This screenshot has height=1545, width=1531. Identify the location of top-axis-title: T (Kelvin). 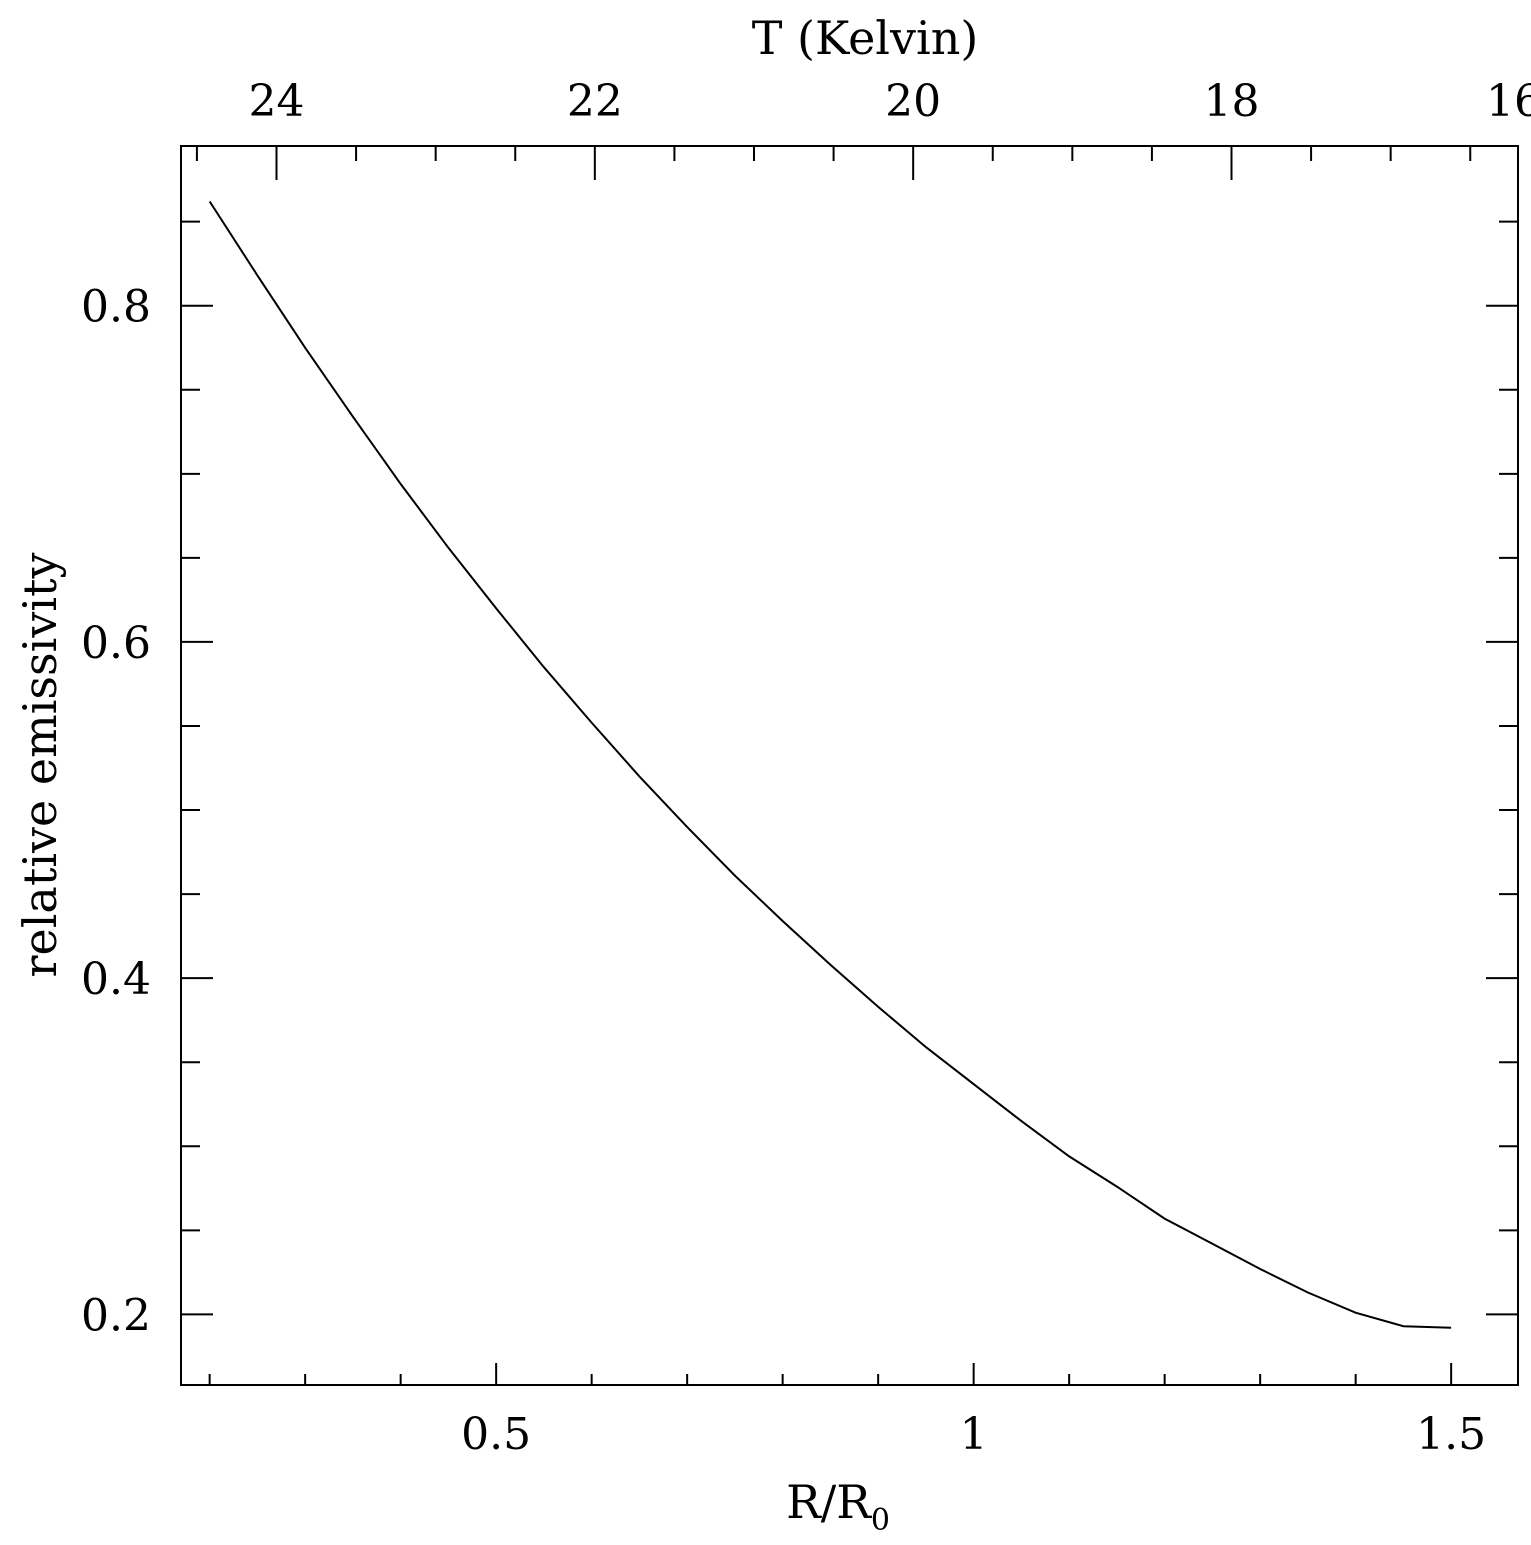
(865, 38).